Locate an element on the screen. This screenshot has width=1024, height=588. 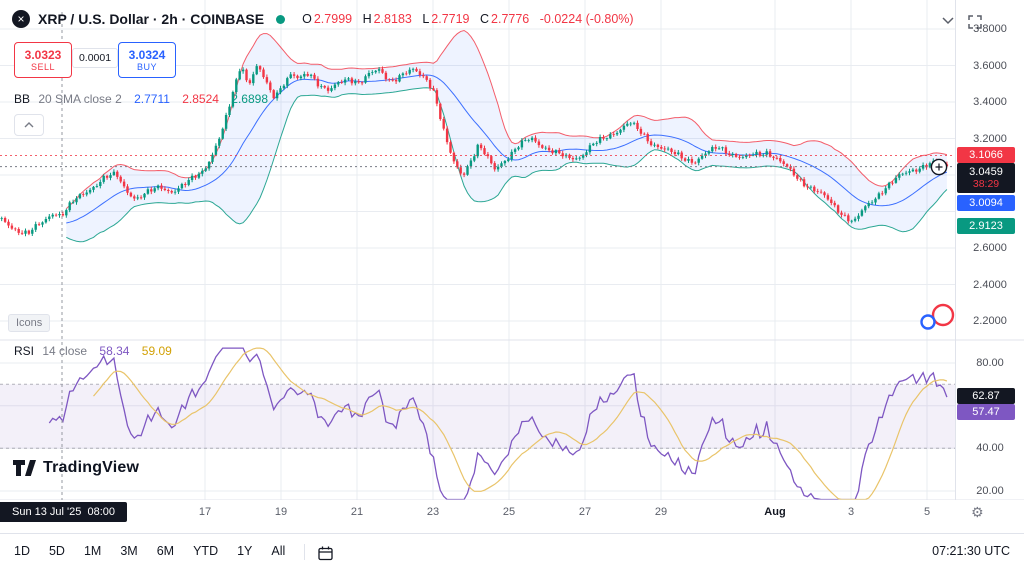
time-tick: 23 is located at coordinates (433, 512).